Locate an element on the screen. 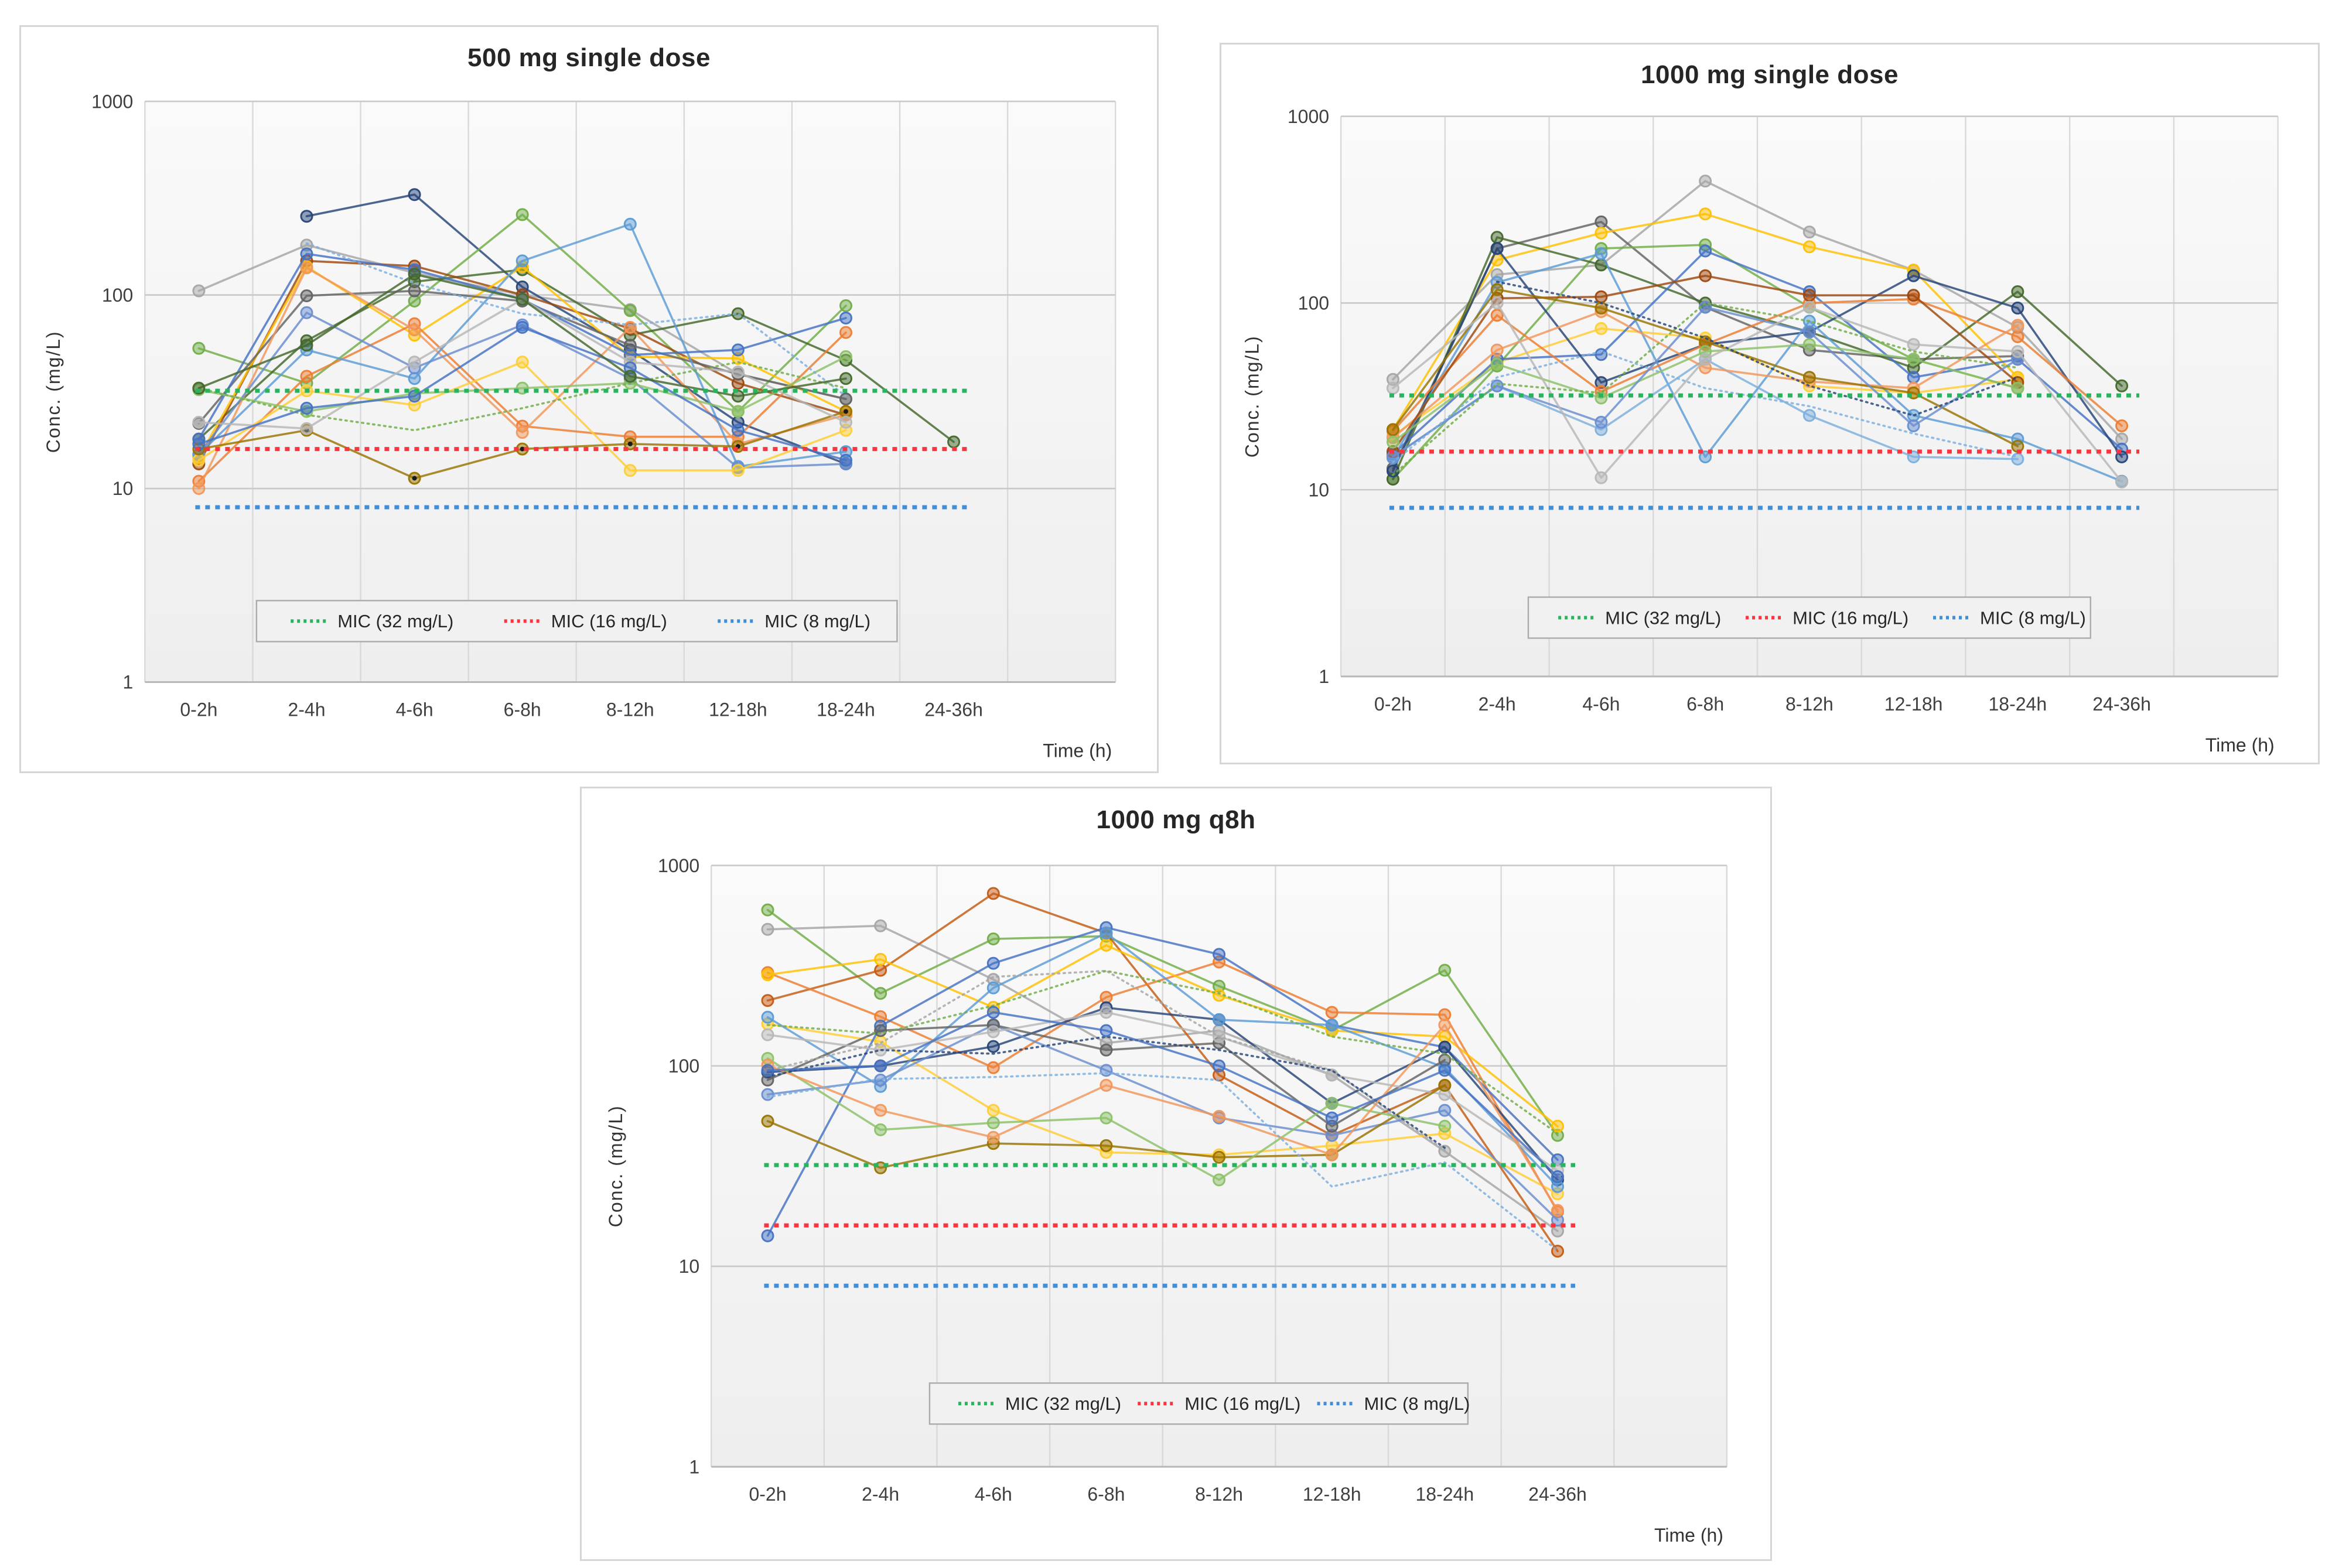 This screenshot has width=2349, height=1568. x-axis-title: Time (h) is located at coordinates (2240, 745).